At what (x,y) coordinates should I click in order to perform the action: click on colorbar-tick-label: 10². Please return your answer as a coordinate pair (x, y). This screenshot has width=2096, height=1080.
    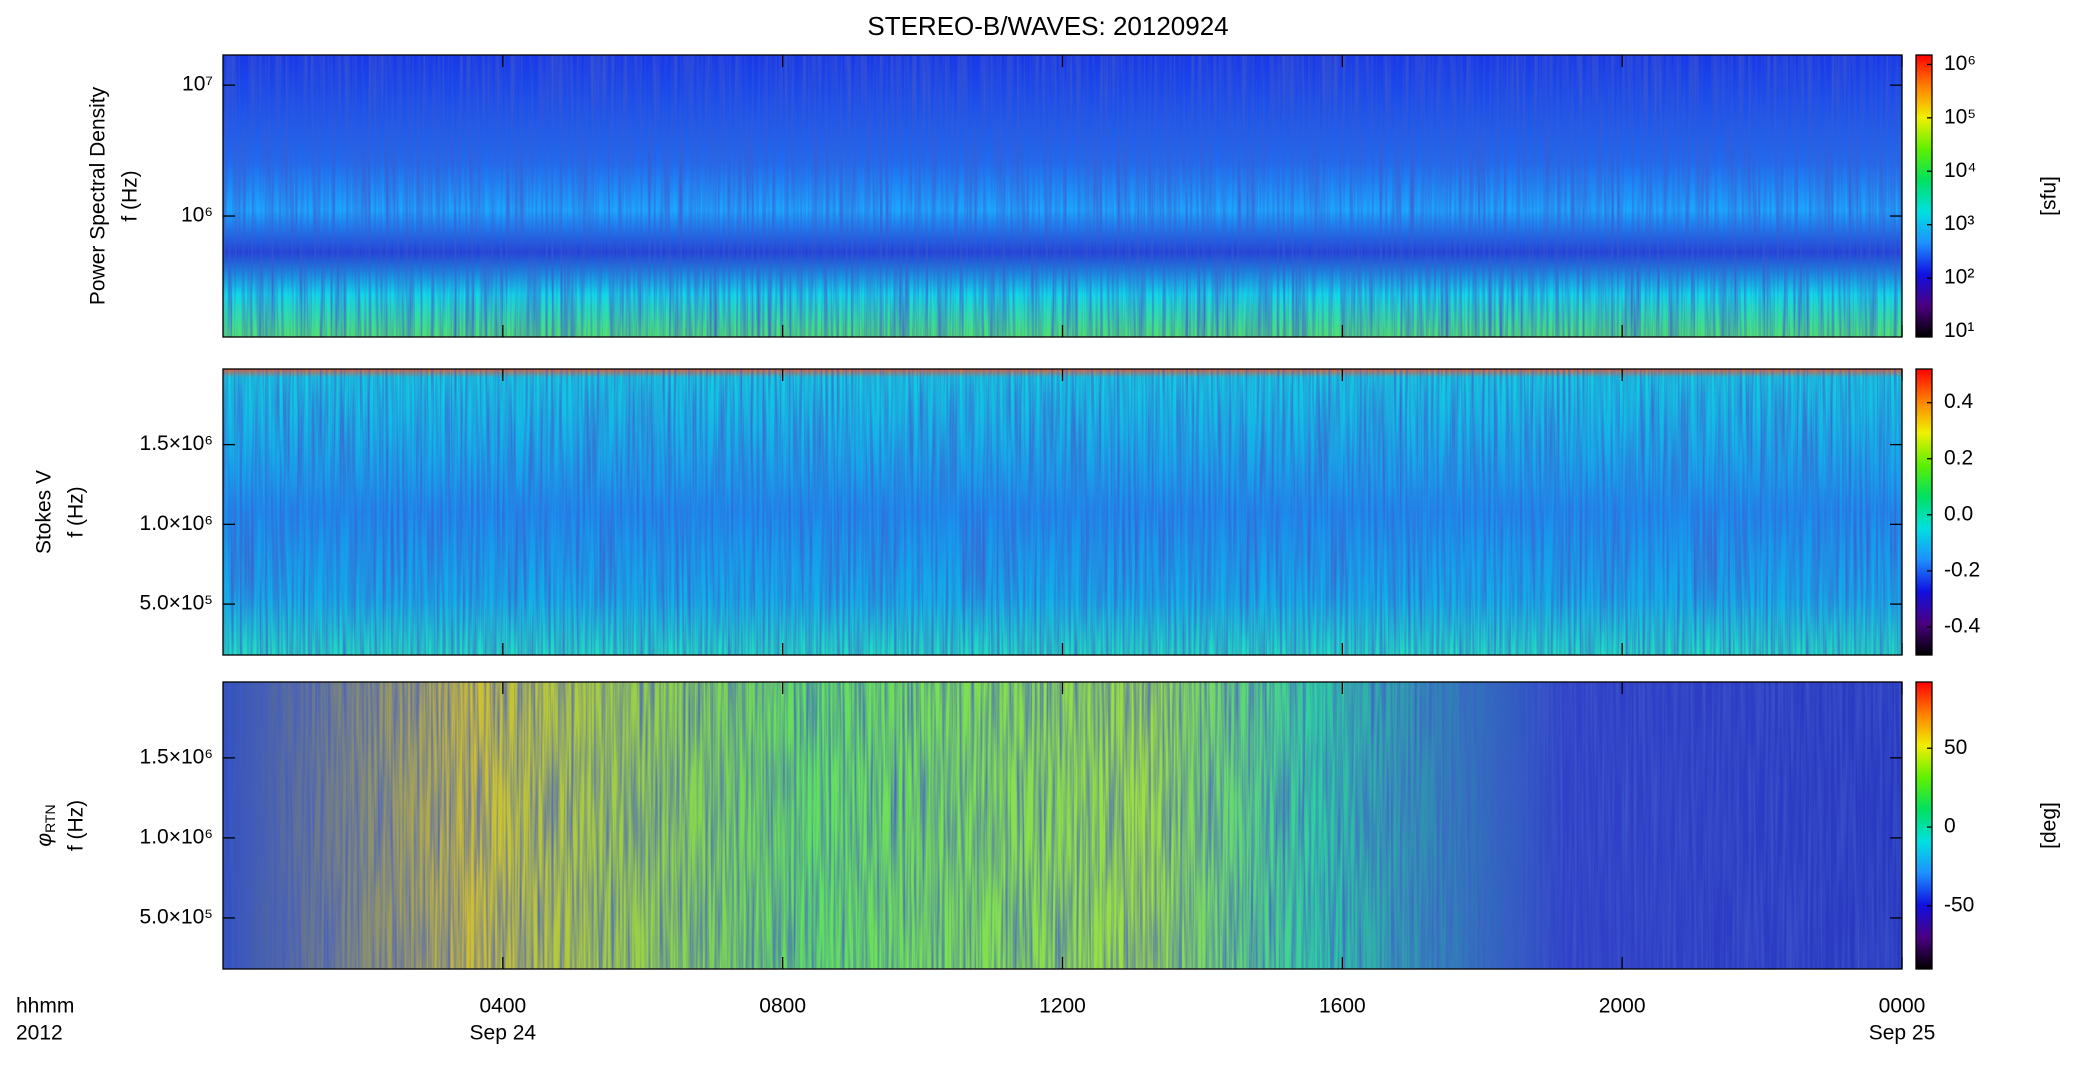
    Looking at the image, I should click on (1959, 277).